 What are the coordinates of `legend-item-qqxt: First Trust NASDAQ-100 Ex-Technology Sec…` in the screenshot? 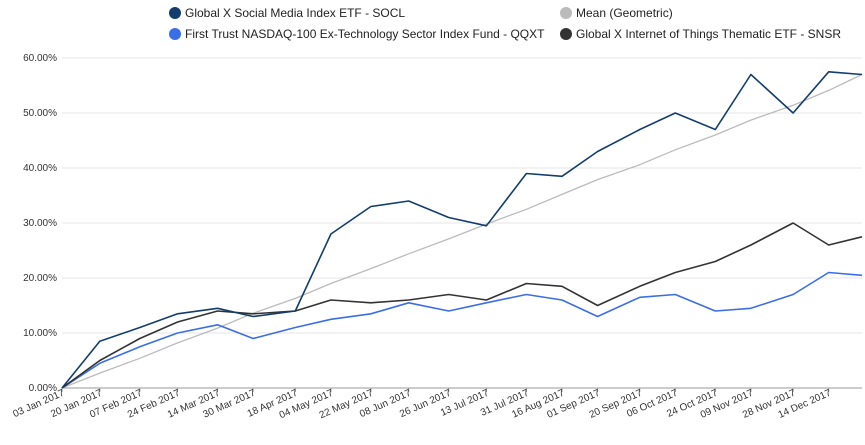 It's located at (357, 34).